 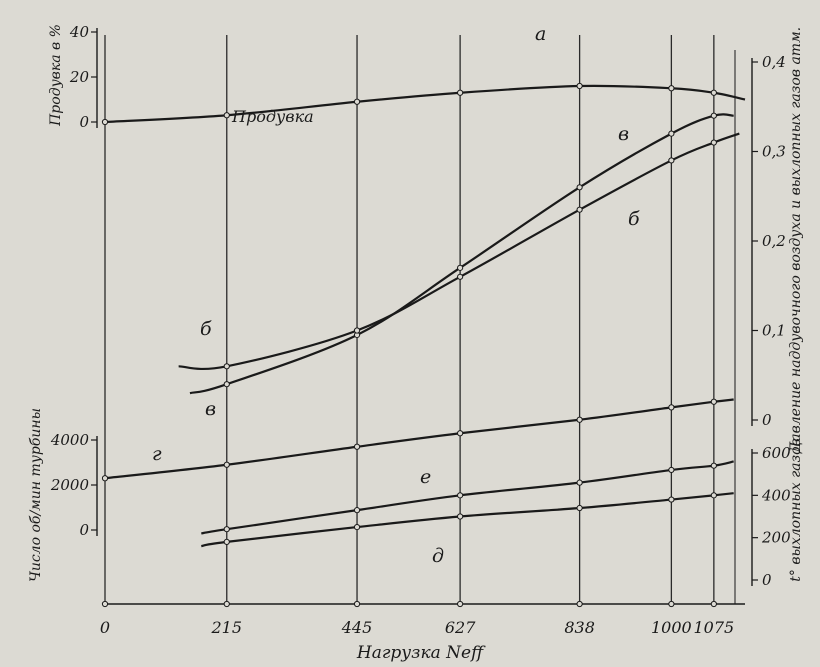 What do you see at coordinates (774, 241) in the screenshot?
I see `y-tick-label-pressure: 0,2` at bounding box center [774, 241].